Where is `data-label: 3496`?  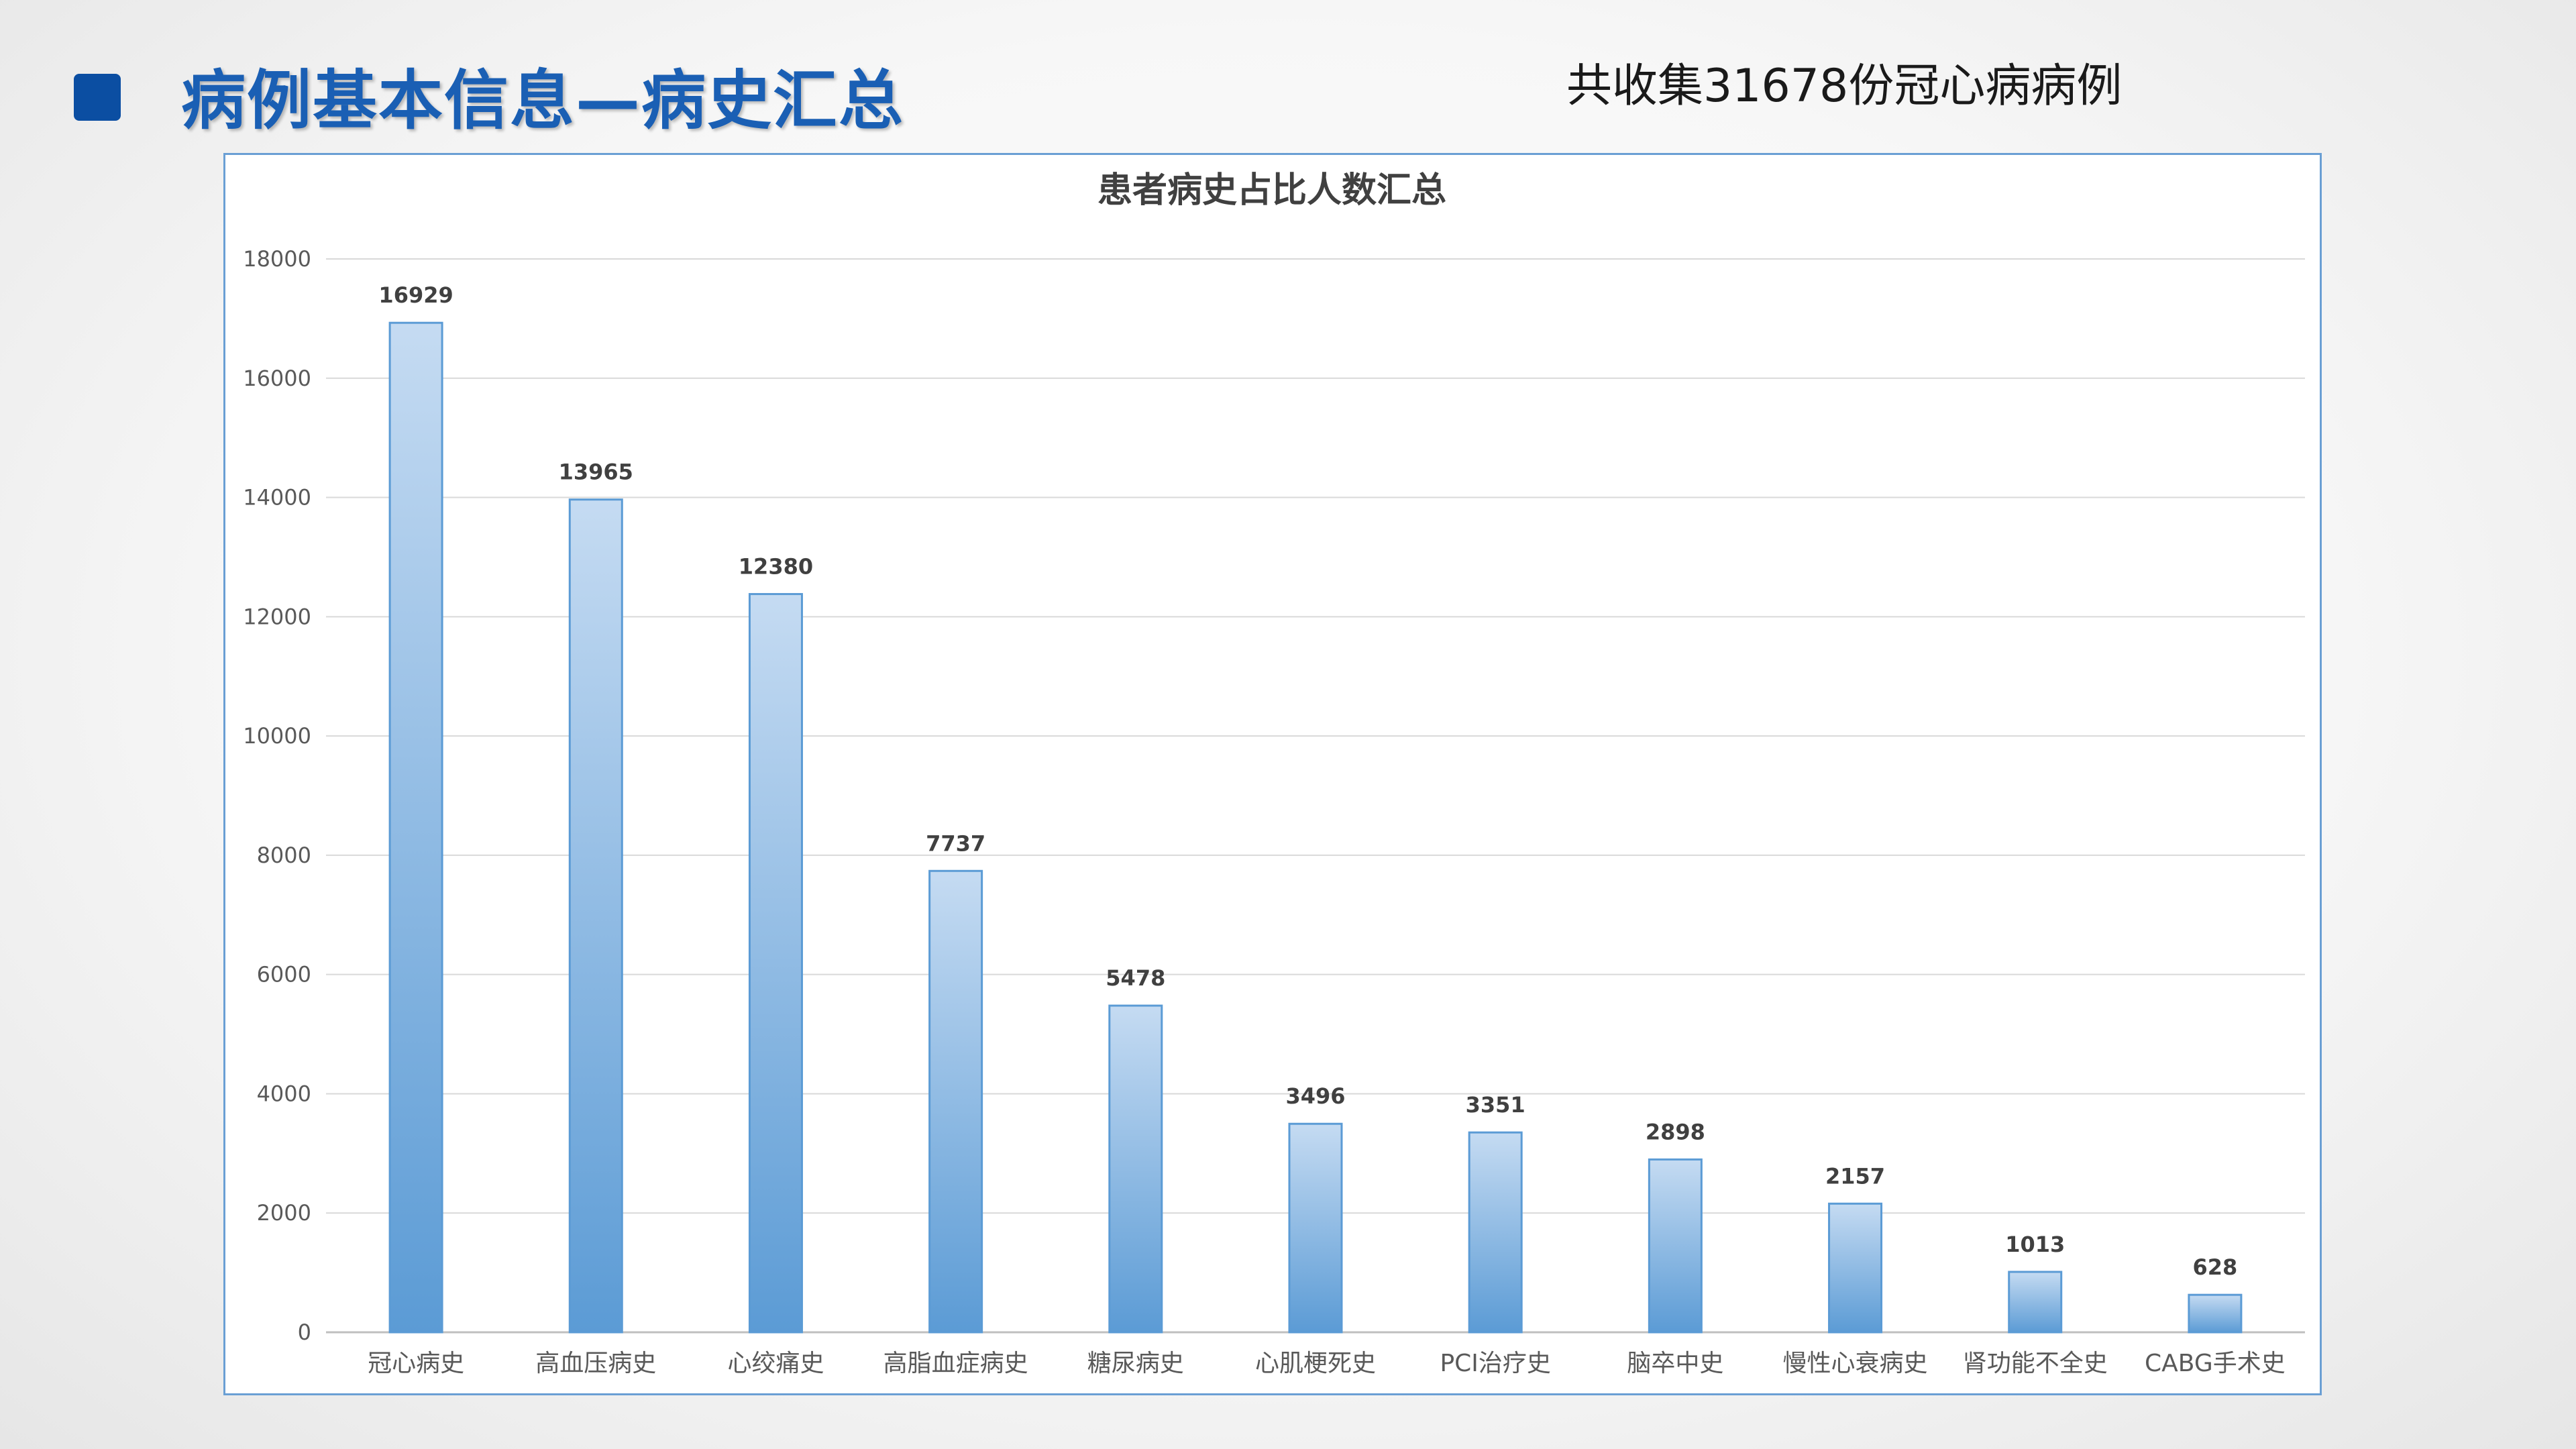
data-label: 3496 is located at coordinates (1315, 1096).